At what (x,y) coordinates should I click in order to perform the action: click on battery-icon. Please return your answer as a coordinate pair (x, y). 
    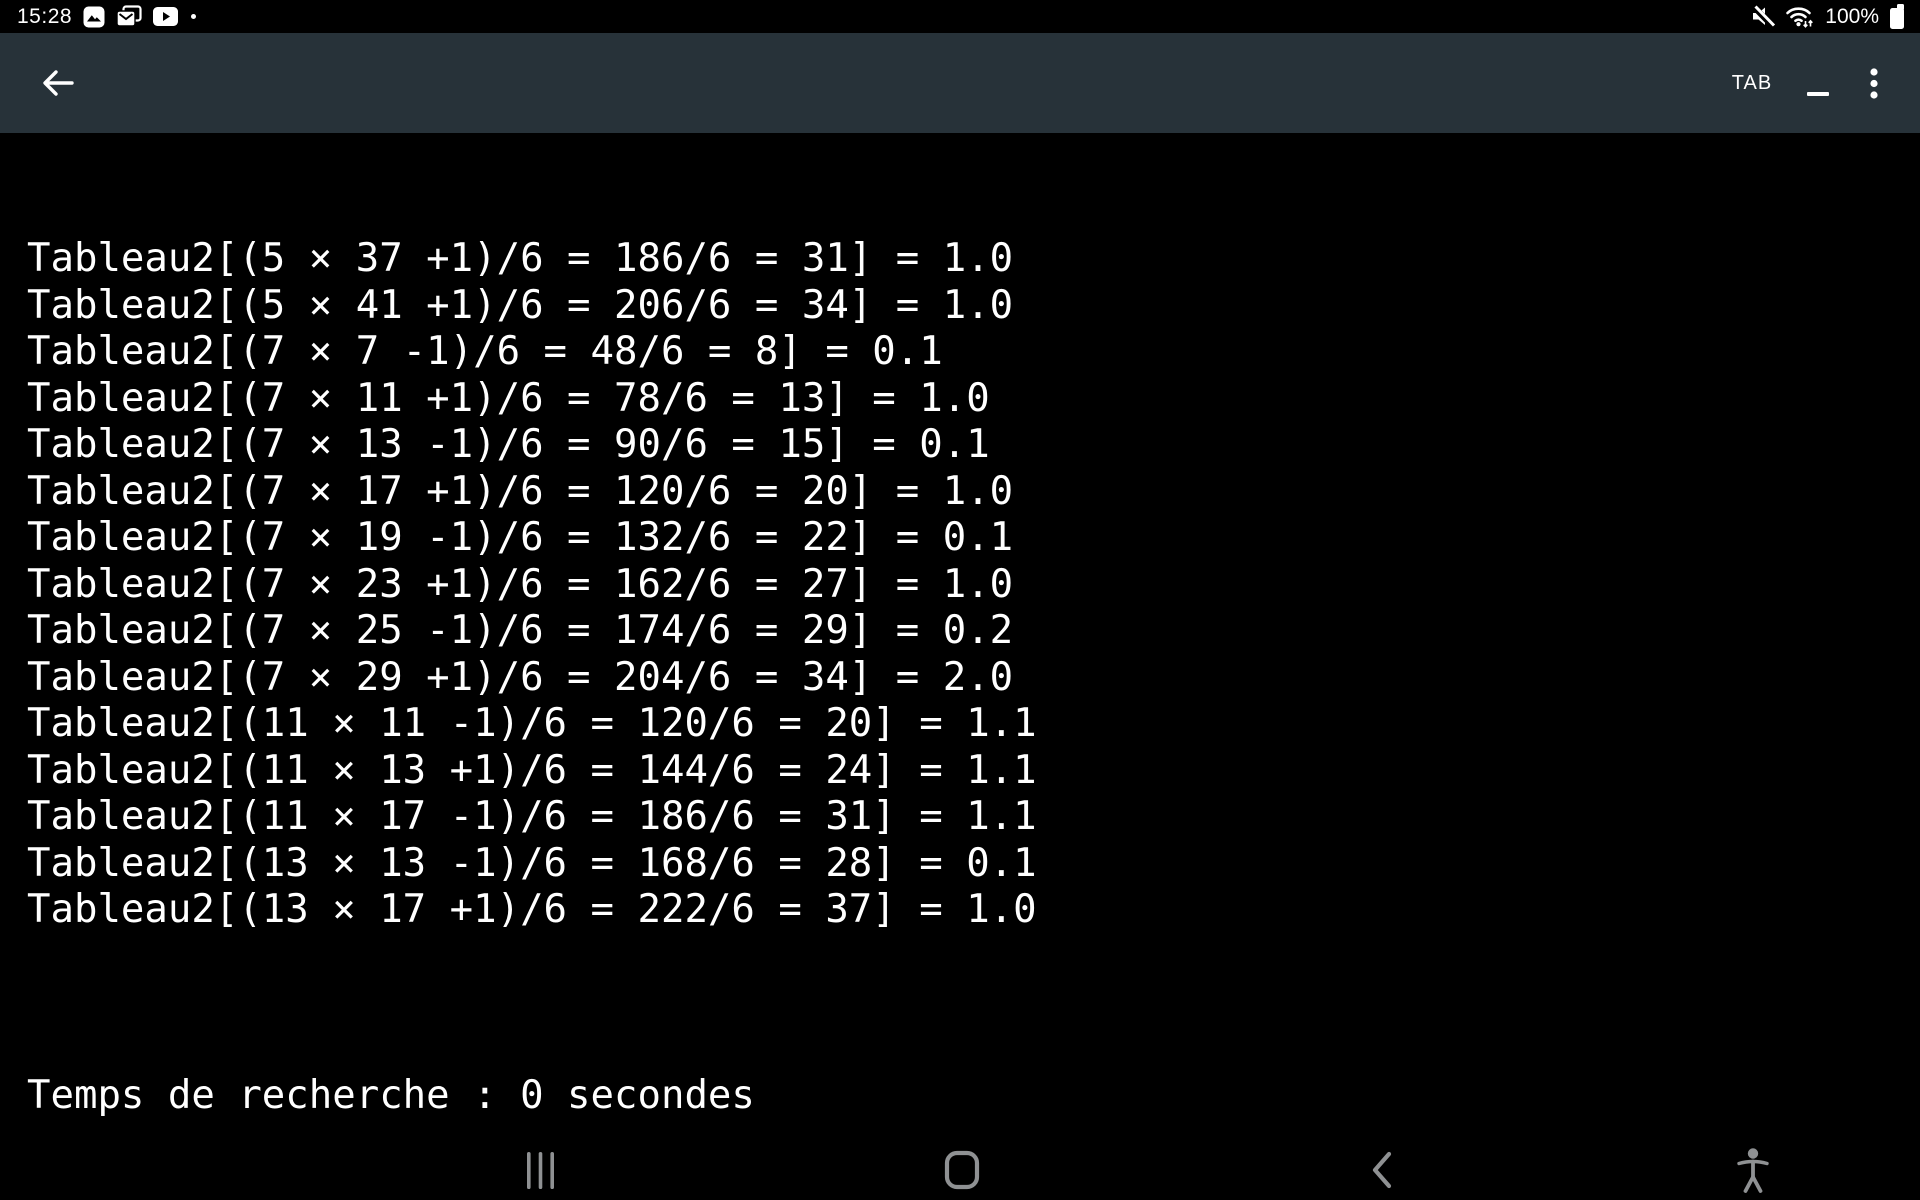
    Looking at the image, I should click on (1897, 16).